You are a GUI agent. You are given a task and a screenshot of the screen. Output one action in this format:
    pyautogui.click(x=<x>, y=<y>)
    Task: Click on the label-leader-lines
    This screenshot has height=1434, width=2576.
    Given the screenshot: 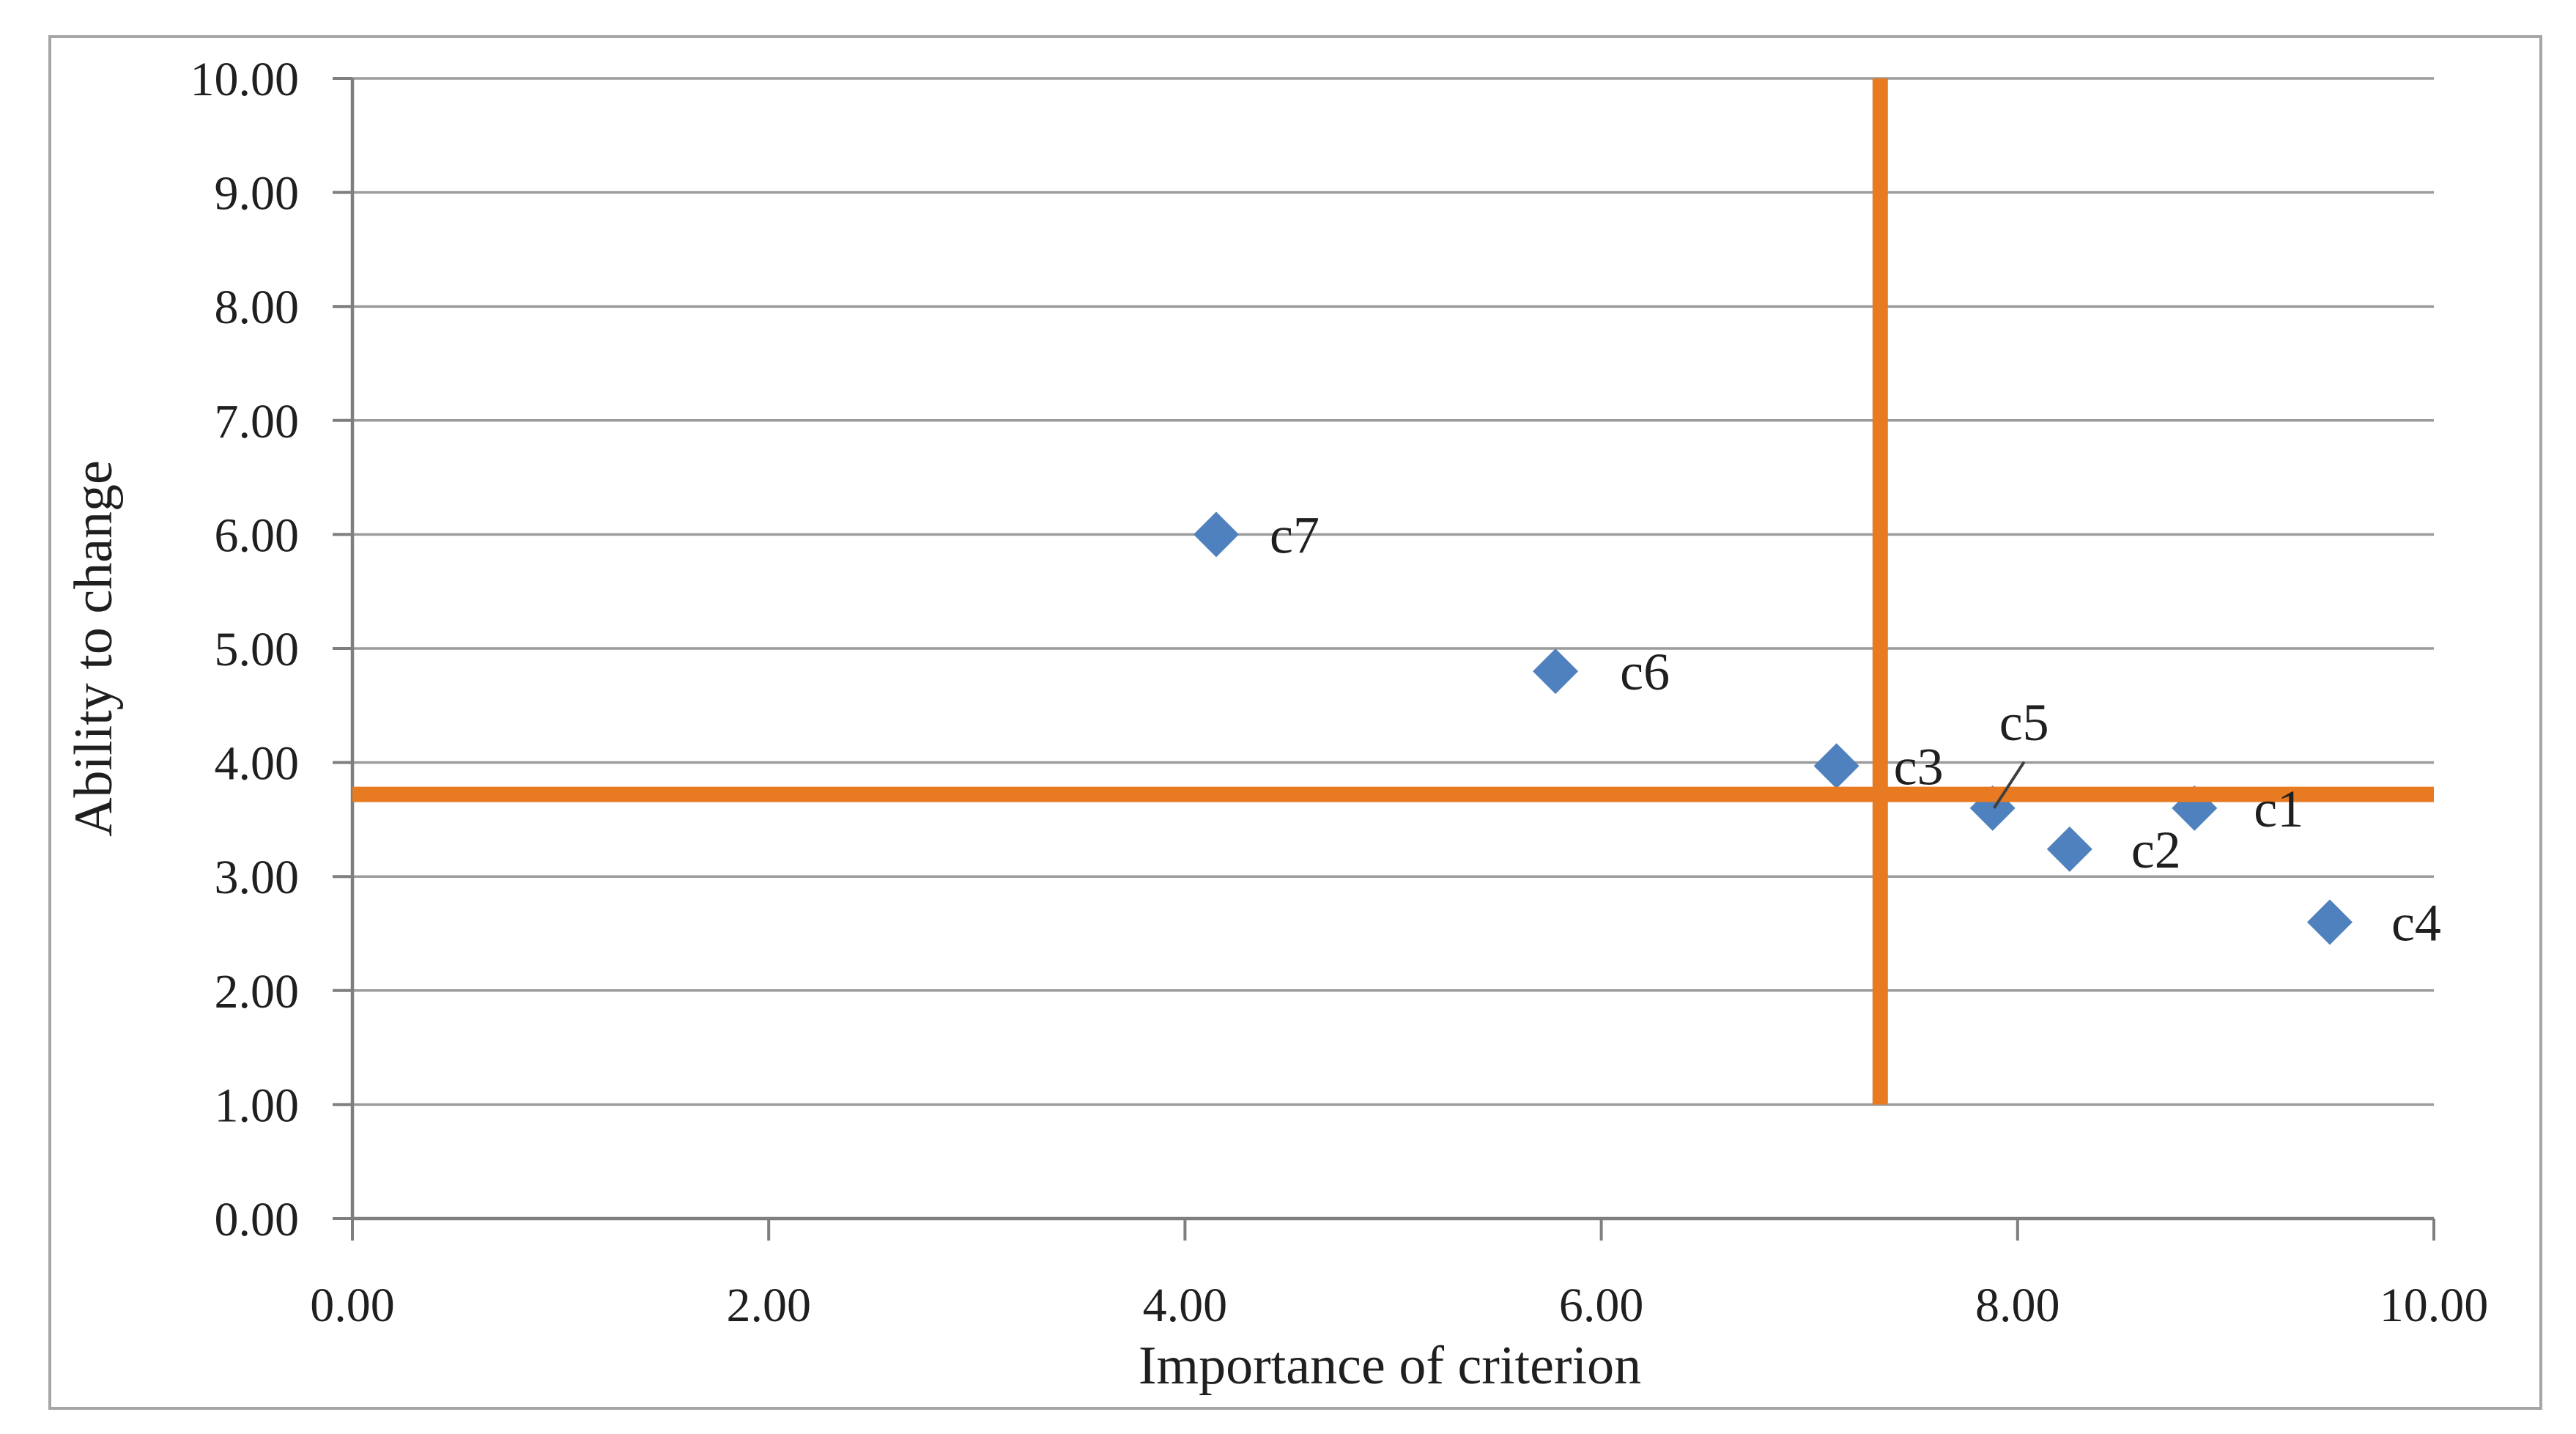 What is the action you would take?
    pyautogui.click(x=2009, y=785)
    